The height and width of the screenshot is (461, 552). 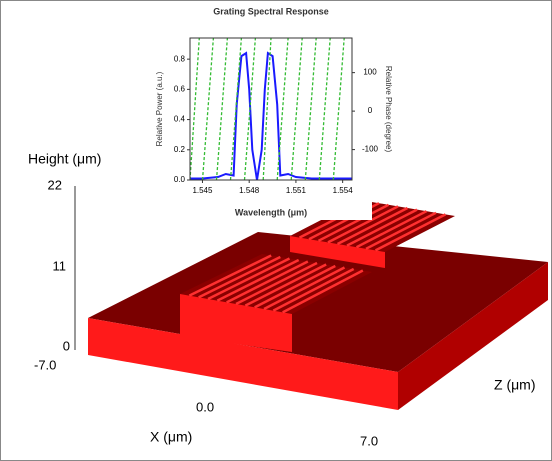 What do you see at coordinates (473, 336) in the screenshot?
I see `base-side` at bounding box center [473, 336].